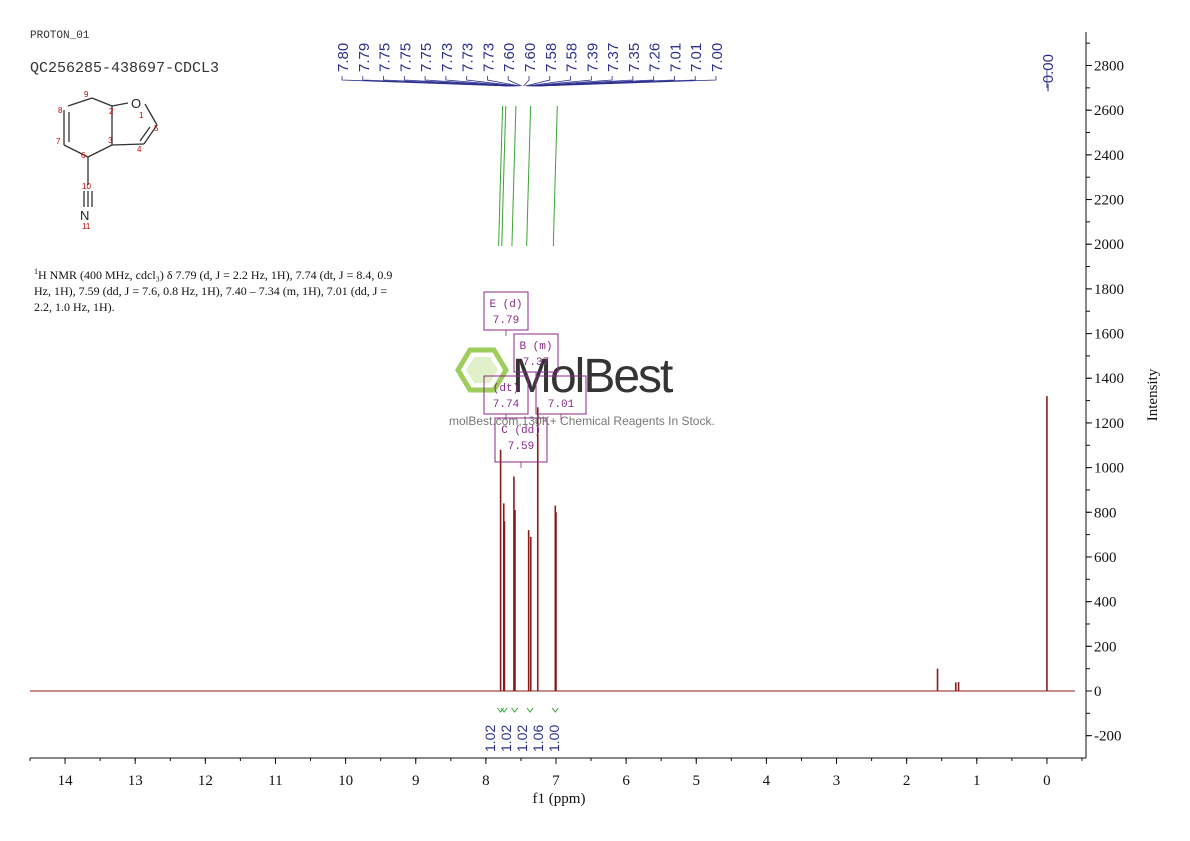 The image size is (1190, 841). Describe the element at coordinates (84, 215) in the screenshot. I see `nitrogen-label: N` at that location.